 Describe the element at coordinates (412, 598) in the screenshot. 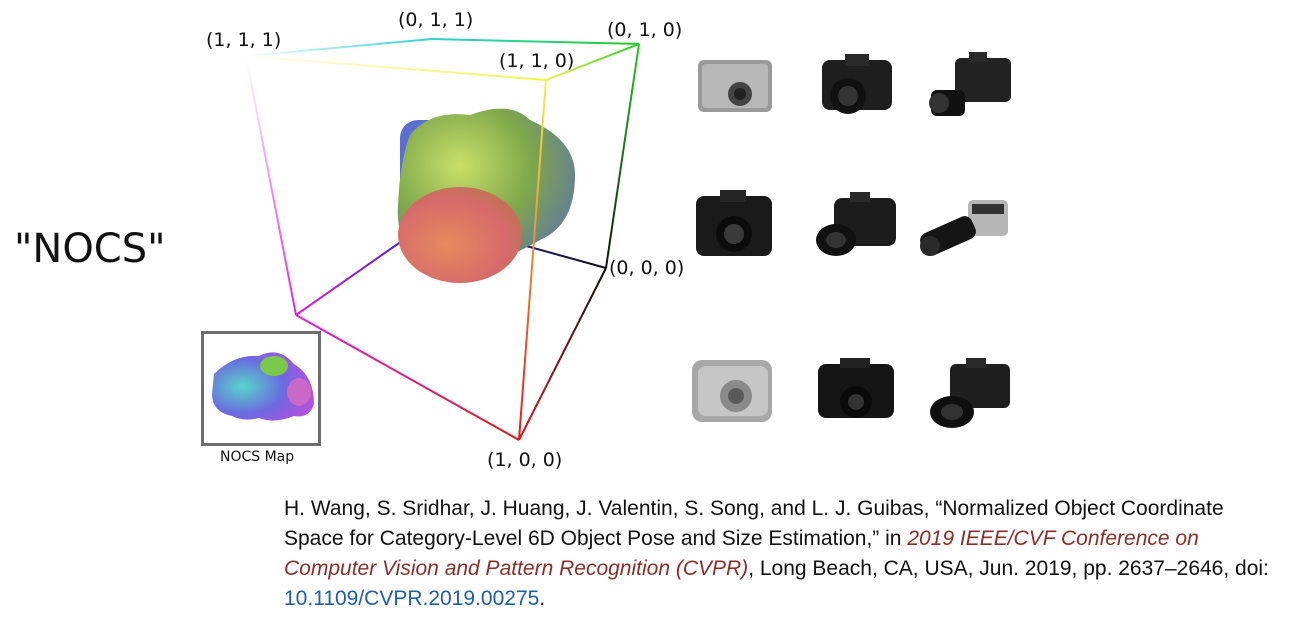

I see `citation-doi-link: 10.1109/CVPR.2019.00275` at that location.